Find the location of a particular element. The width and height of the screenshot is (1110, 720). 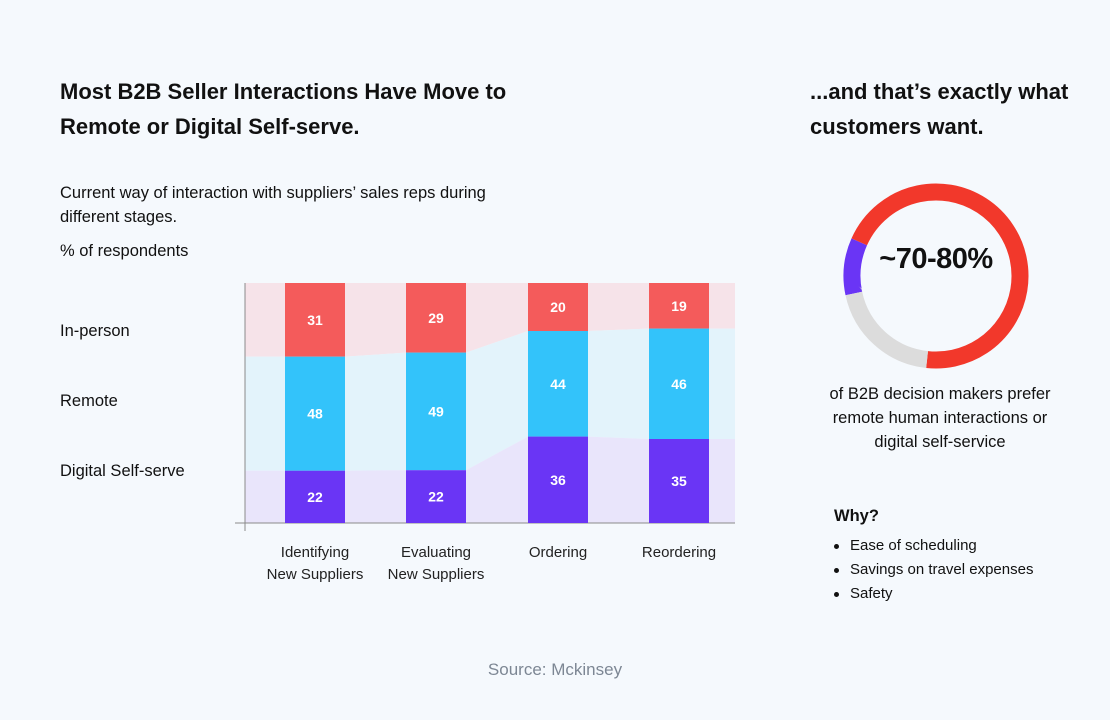

x-tick-label: Ordering is located at coordinates (558, 552).